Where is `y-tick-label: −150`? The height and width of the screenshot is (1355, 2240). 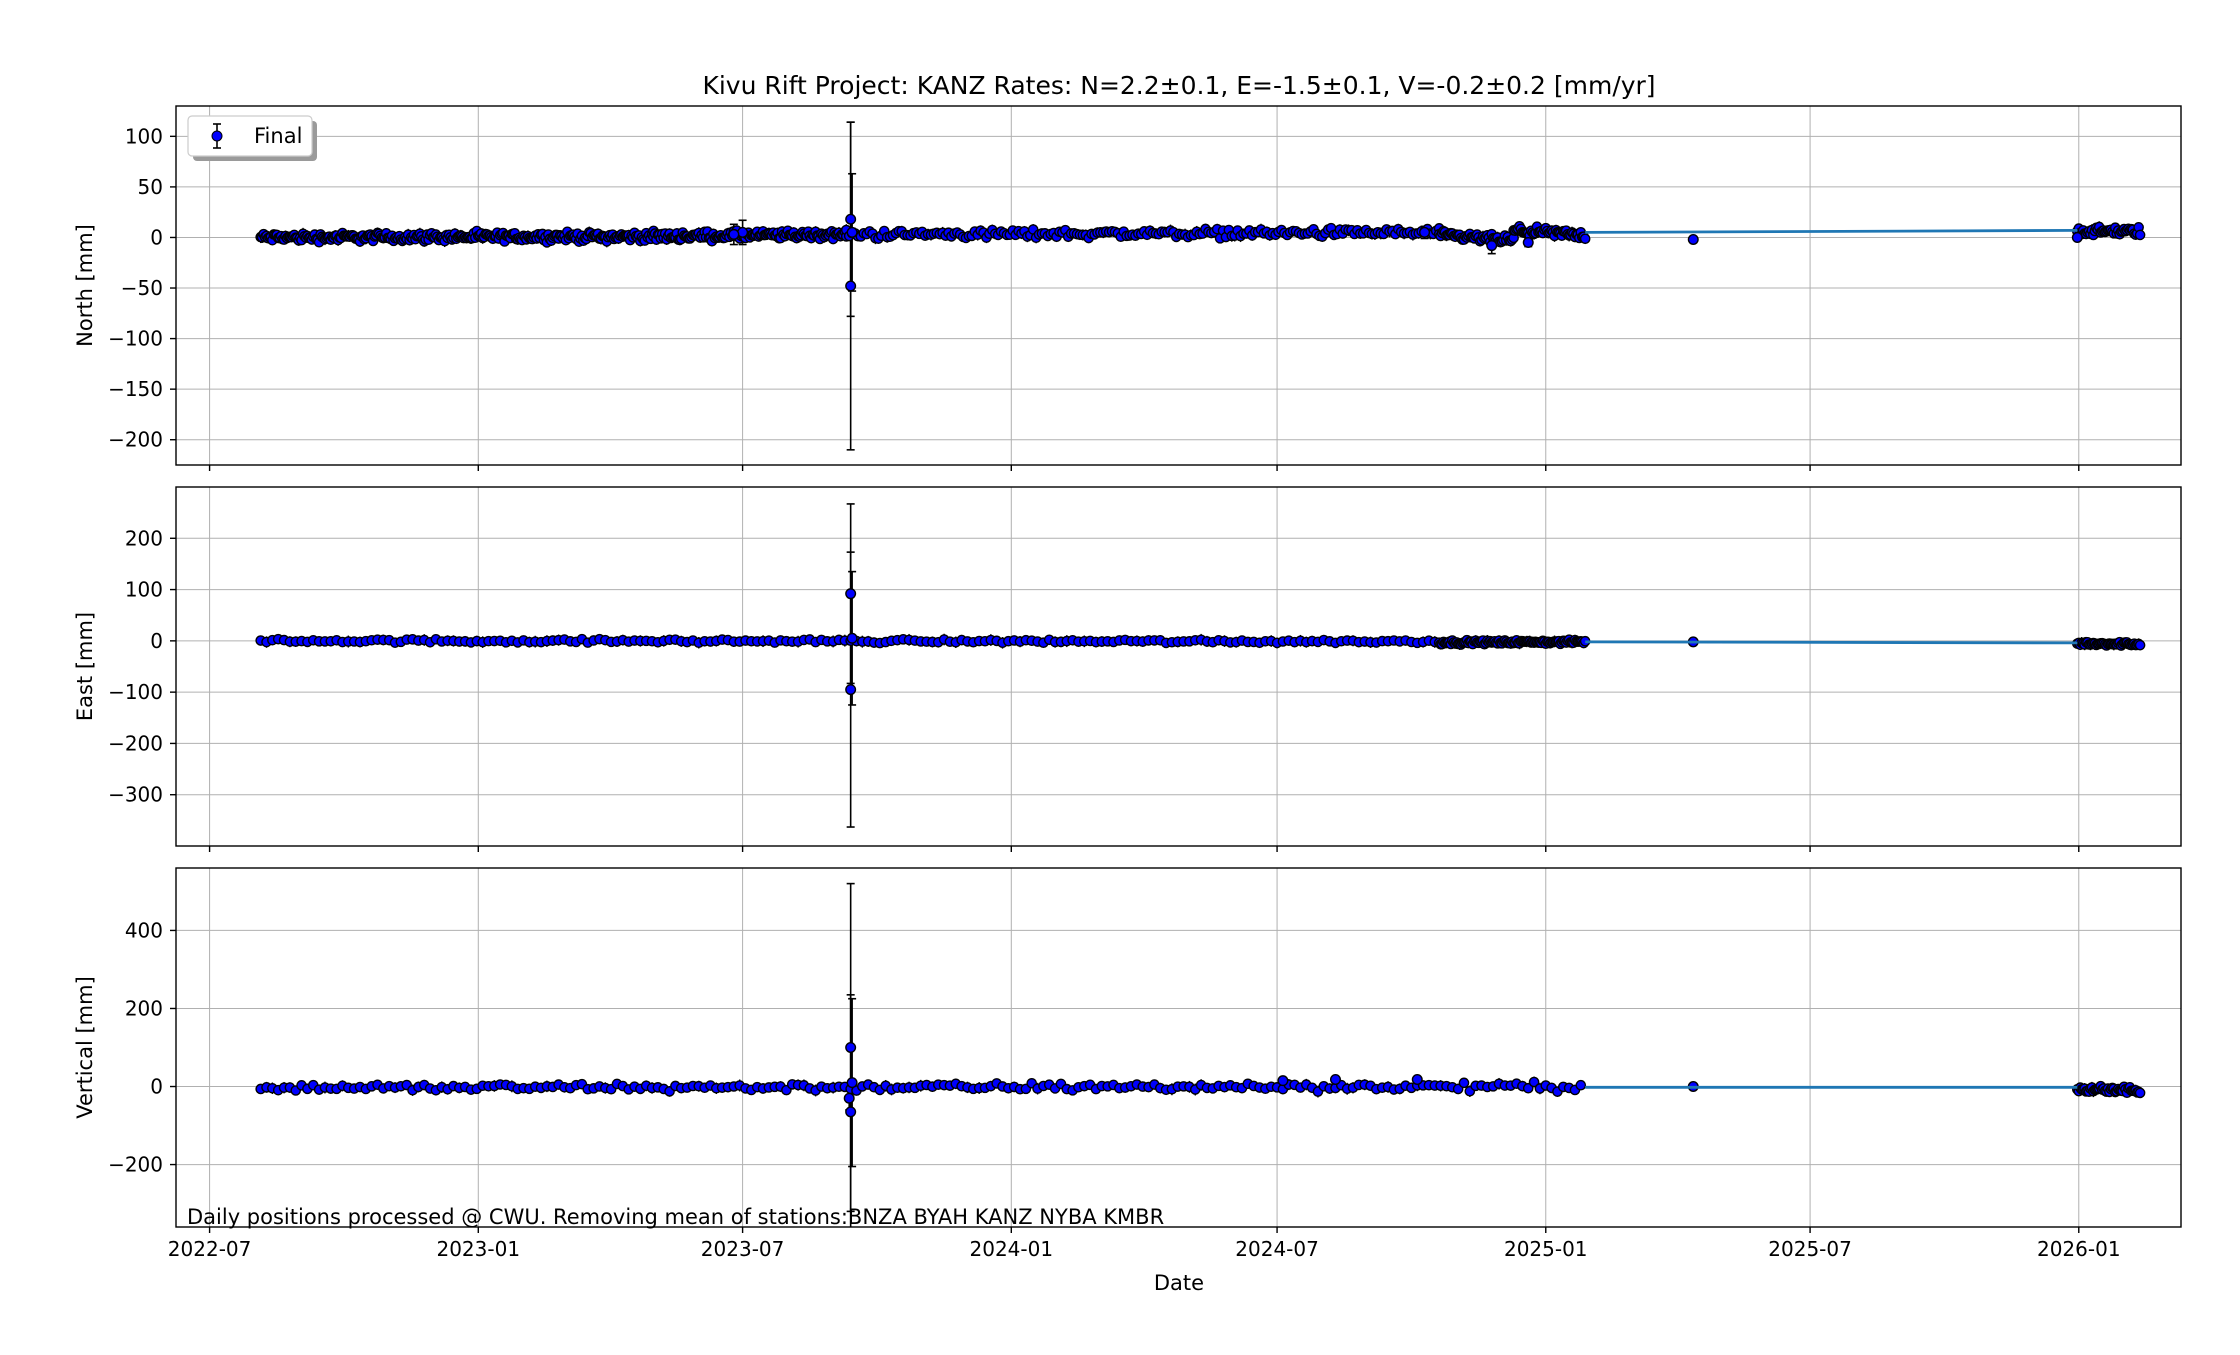
y-tick-label: −150 is located at coordinates (135, 389).